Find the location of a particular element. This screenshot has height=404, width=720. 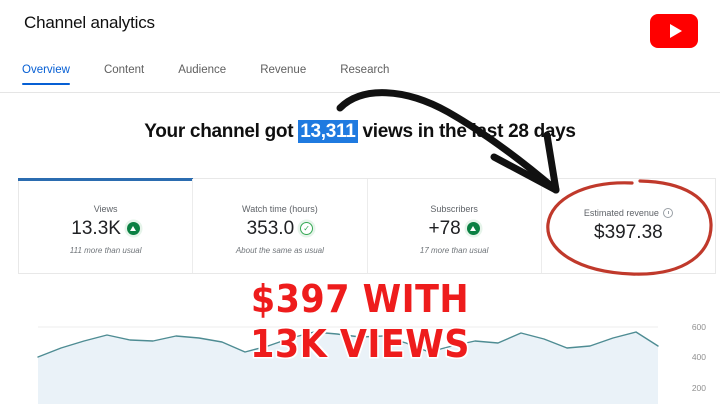

metric-value: $397.38 is located at coordinates (628, 232).